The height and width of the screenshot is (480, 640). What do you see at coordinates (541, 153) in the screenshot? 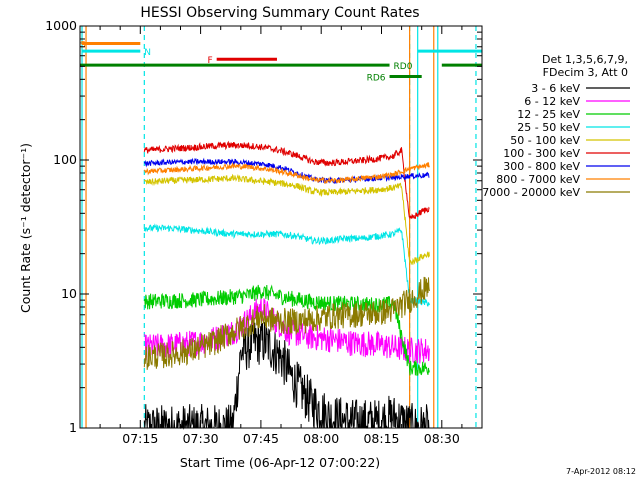
I see `legend-label-6: 100 - 300 keV` at bounding box center [541, 153].